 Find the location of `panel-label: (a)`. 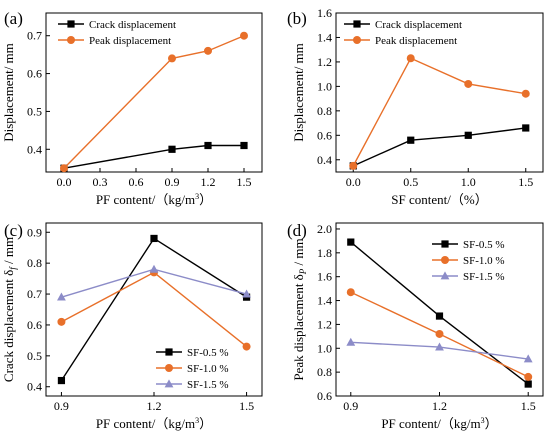

panel-label: (a) is located at coordinates (13, 18).